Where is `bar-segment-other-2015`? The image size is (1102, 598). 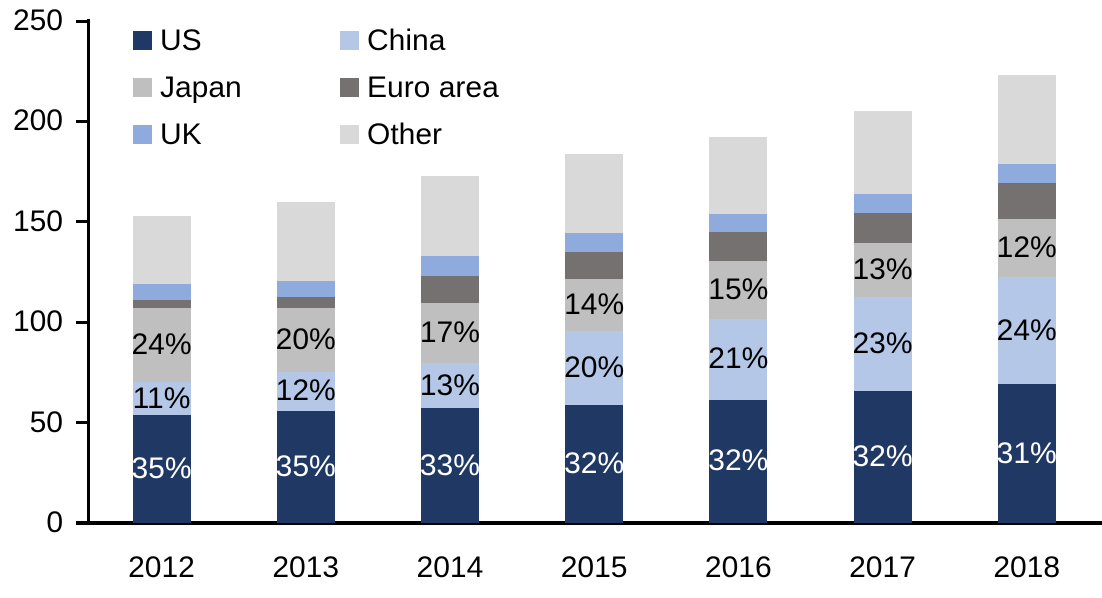 bar-segment-other-2015 is located at coordinates (594, 193).